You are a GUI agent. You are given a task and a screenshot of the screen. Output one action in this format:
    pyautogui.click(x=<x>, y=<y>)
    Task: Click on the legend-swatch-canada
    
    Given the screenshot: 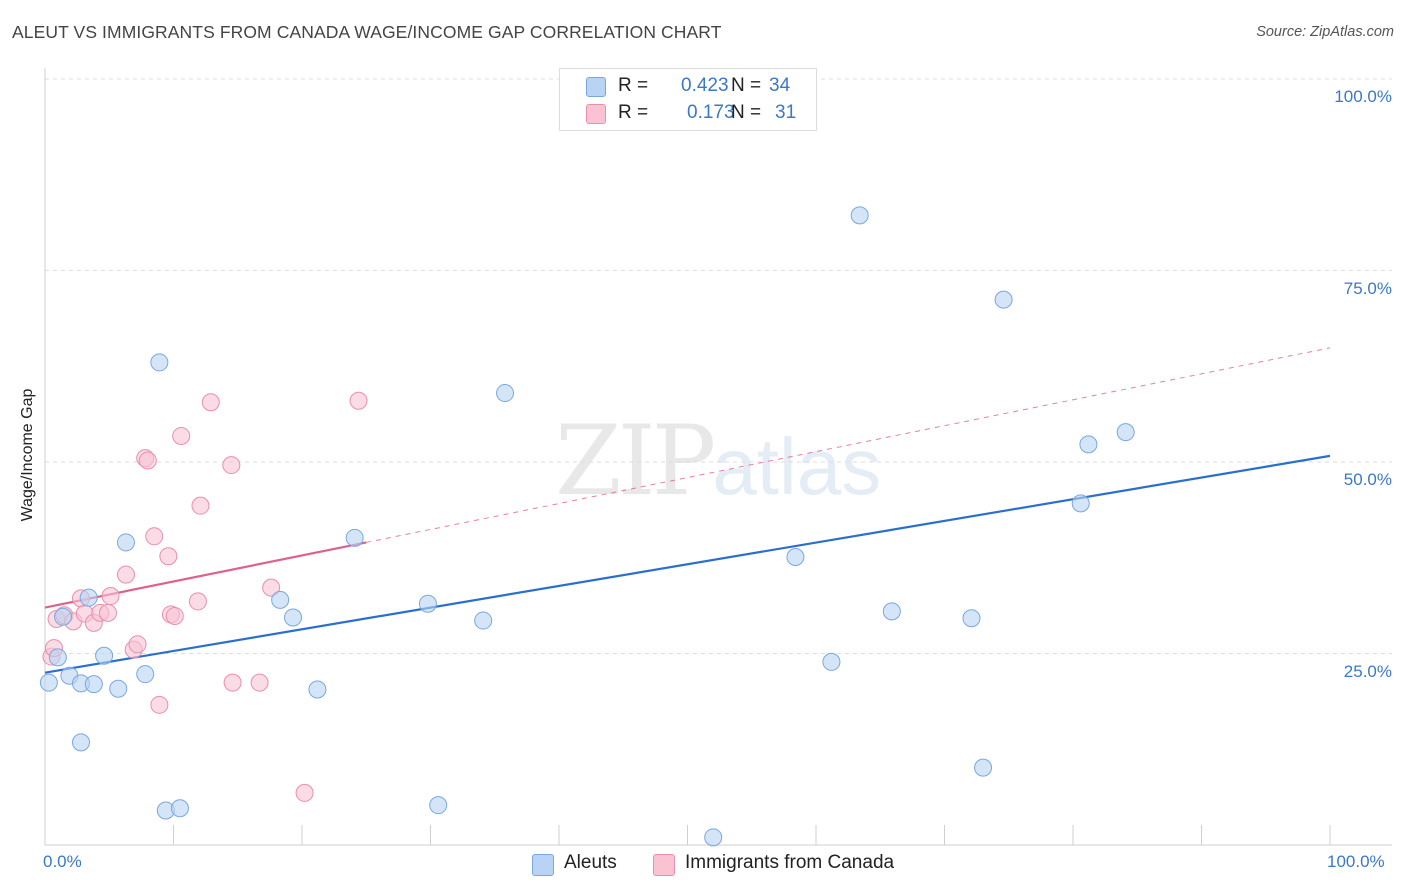 What is the action you would take?
    pyautogui.click(x=596, y=114)
    